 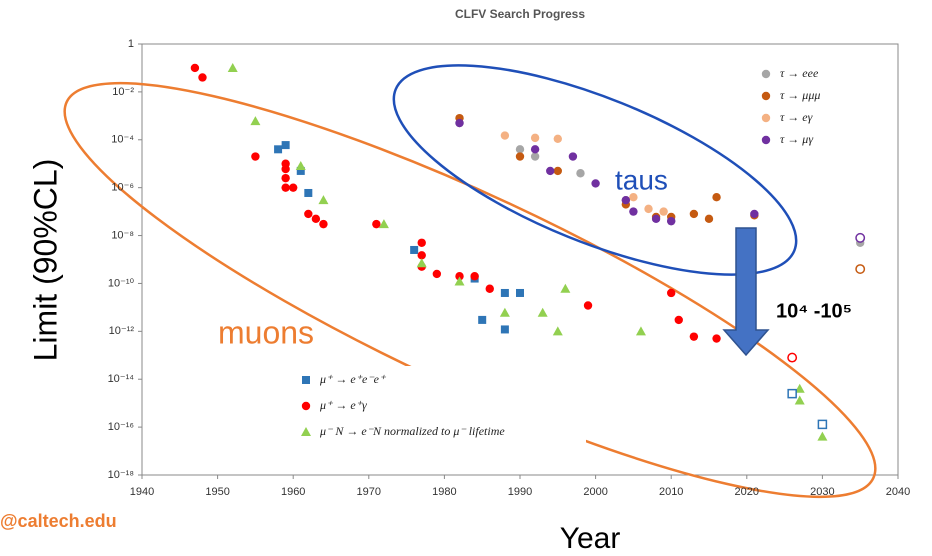 What do you see at coordinates (353, 379) in the screenshot?
I see `legend-label: μ⁺ → e⁺e⁻e⁺` at bounding box center [353, 379].